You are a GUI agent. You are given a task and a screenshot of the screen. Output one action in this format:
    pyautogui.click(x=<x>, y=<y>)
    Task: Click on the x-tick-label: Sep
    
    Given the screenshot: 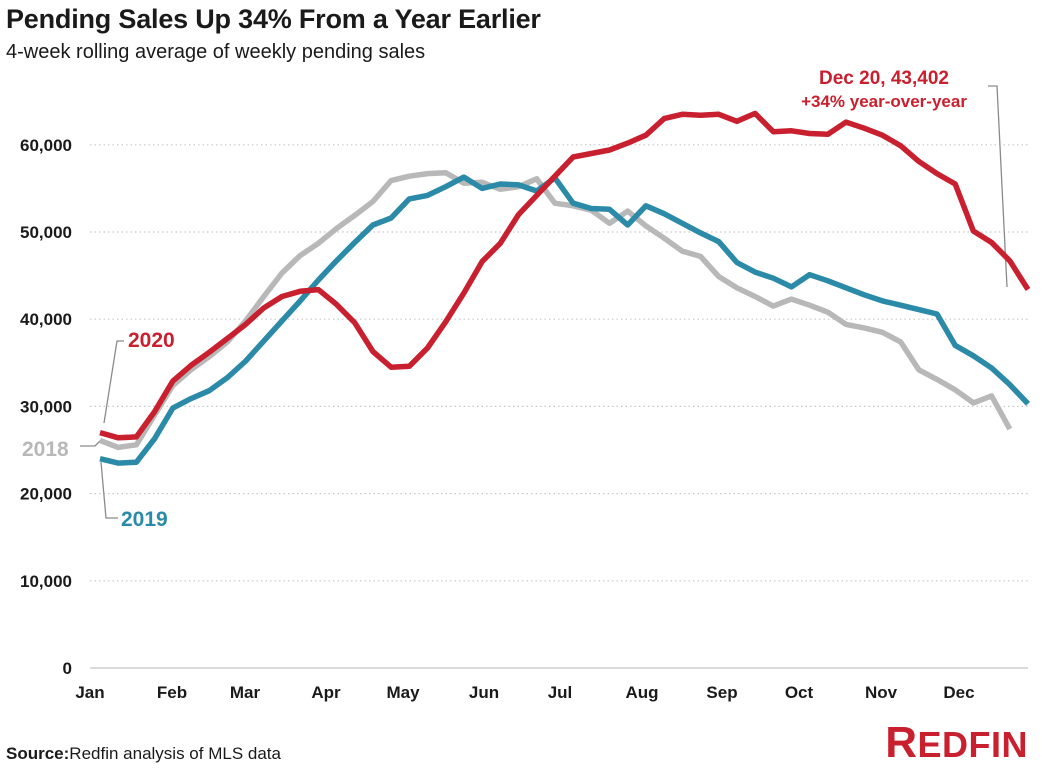 What is the action you would take?
    pyautogui.click(x=721, y=692)
    